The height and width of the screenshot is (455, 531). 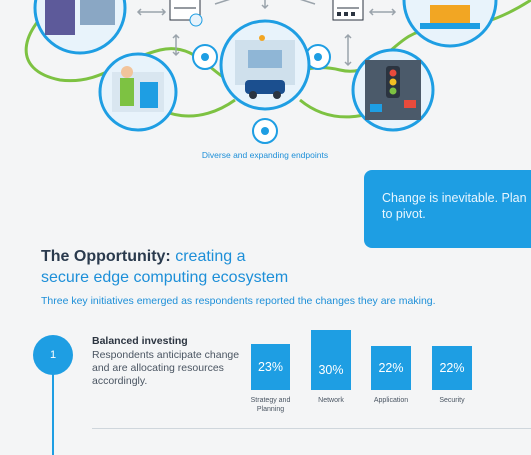 What do you see at coordinates (391, 368) in the screenshot?
I see `stat-value-application: 22%` at bounding box center [391, 368].